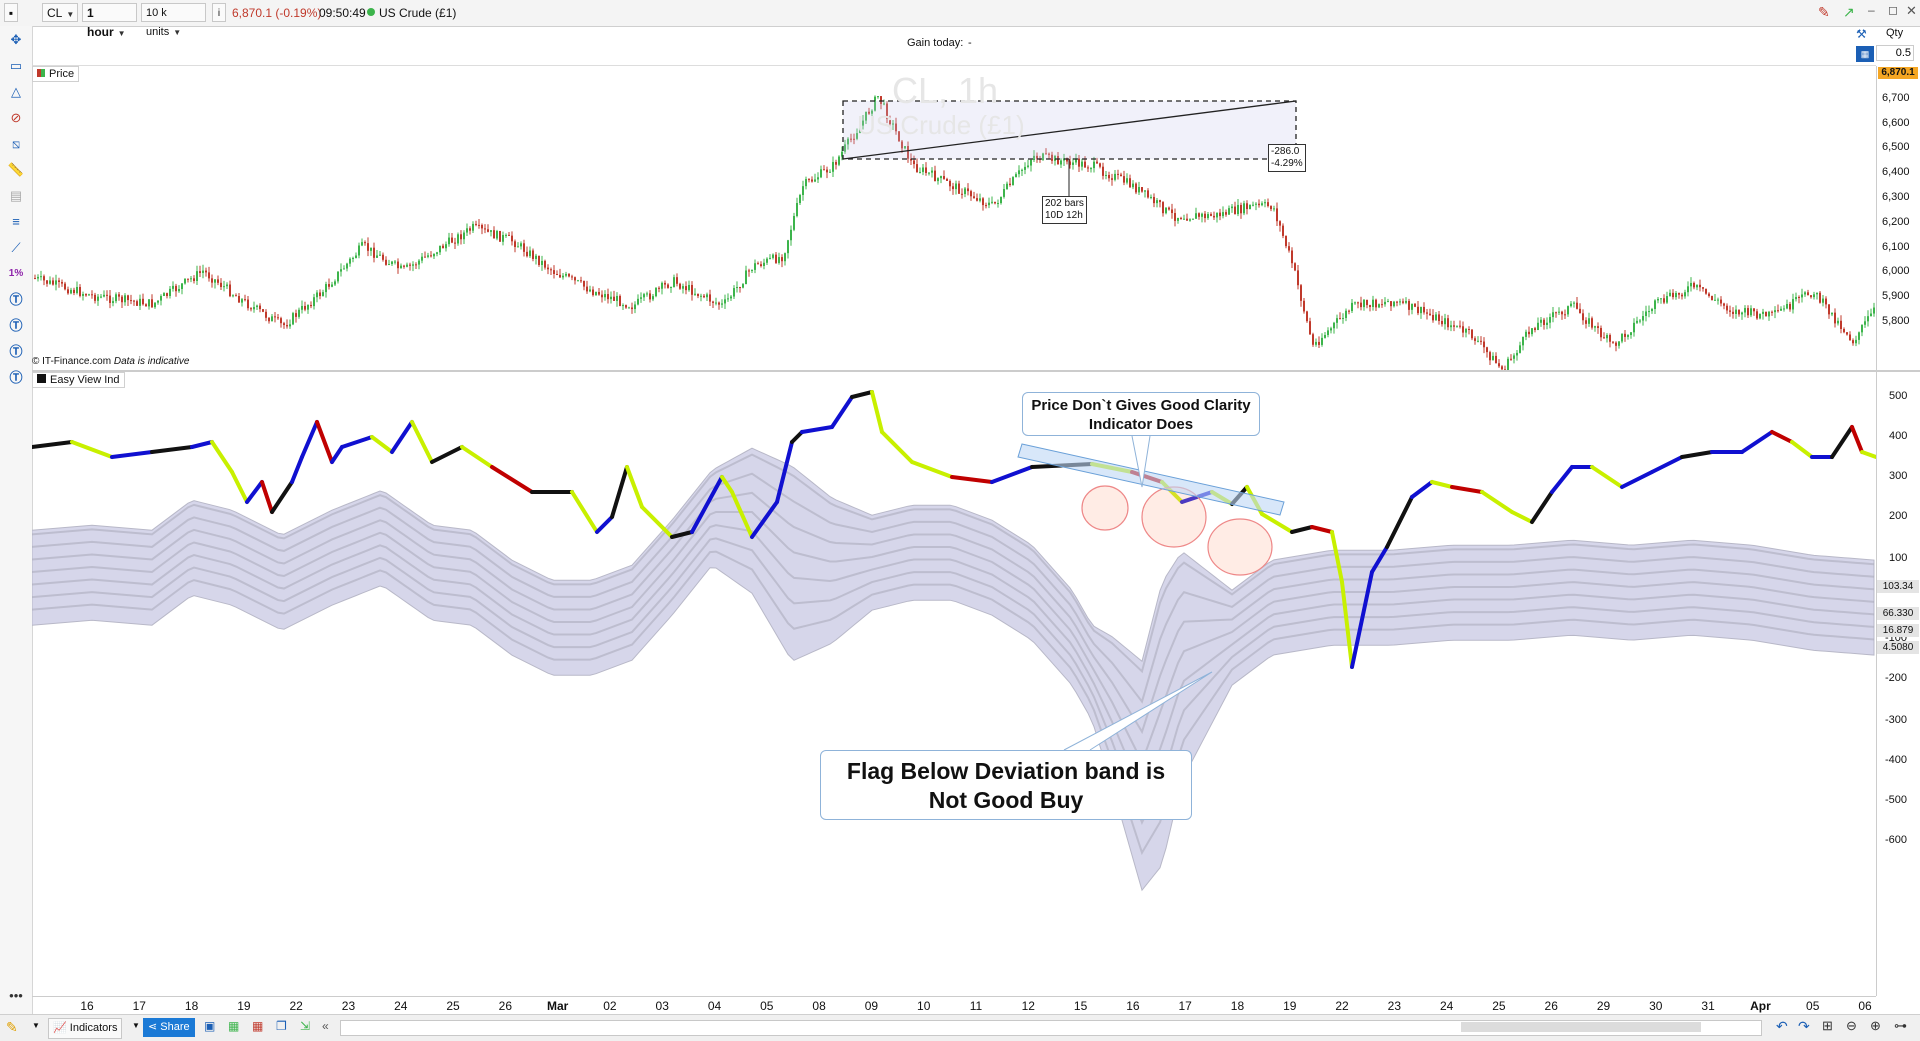  Describe the element at coordinates (1896, 197) in the screenshot. I see `price-axis-tick: 6,300` at that location.